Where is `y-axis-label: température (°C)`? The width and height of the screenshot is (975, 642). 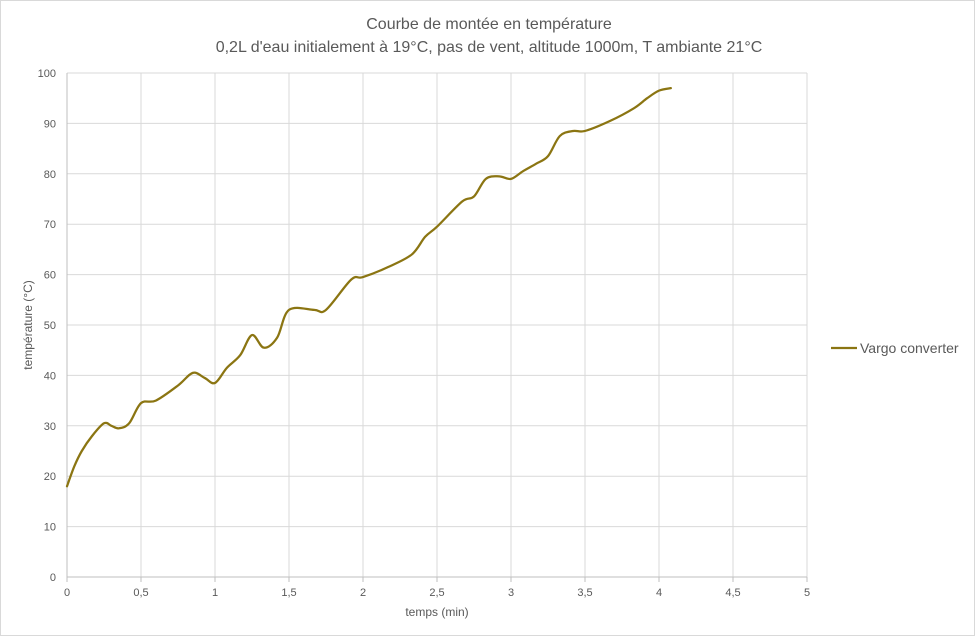 y-axis-label: température (°C) is located at coordinates (28, 325).